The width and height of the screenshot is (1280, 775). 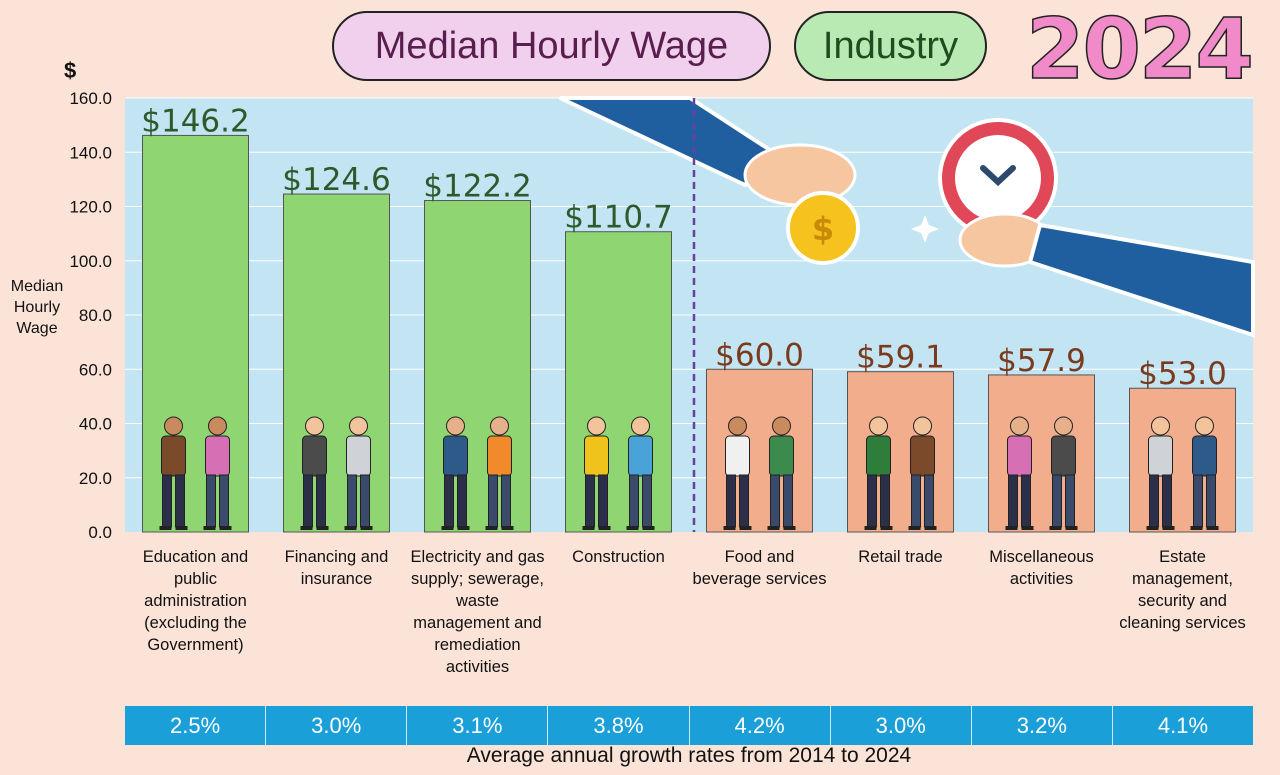 What do you see at coordinates (900, 557) in the screenshot?
I see `category-label: Retail trade` at bounding box center [900, 557].